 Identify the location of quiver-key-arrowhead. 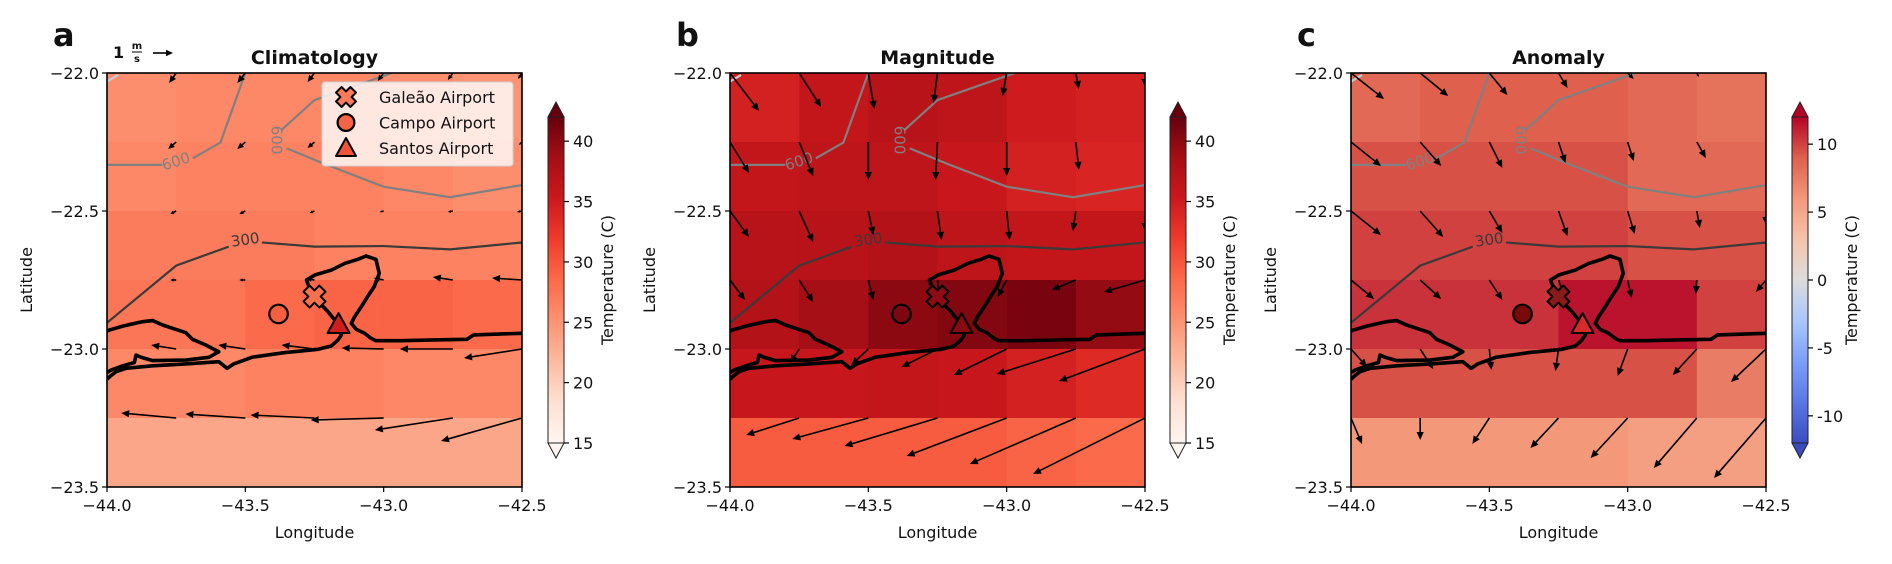
(169, 53).